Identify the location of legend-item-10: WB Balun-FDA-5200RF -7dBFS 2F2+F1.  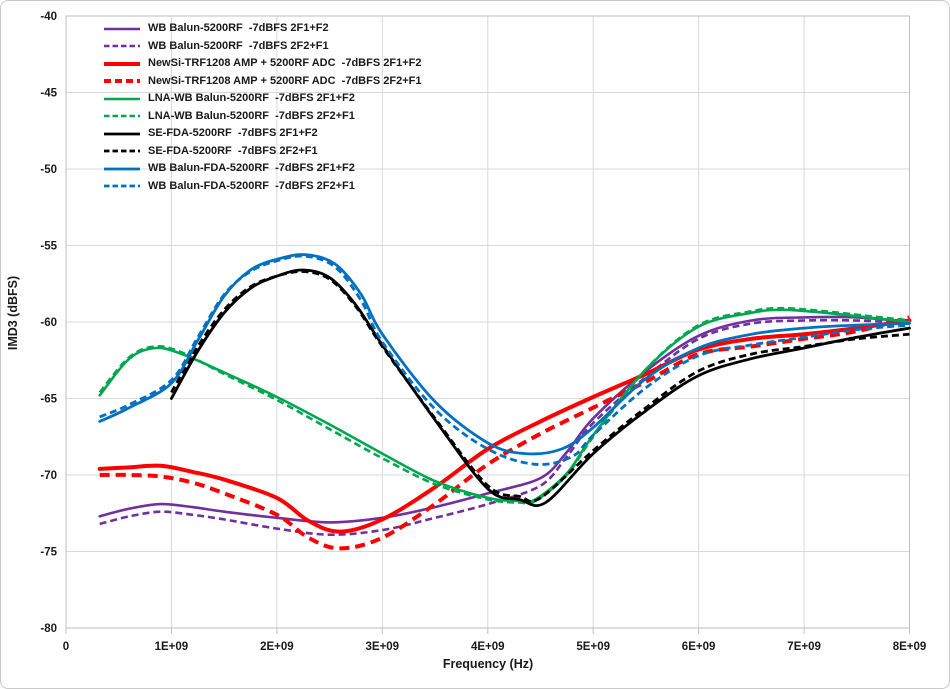
(262, 187).